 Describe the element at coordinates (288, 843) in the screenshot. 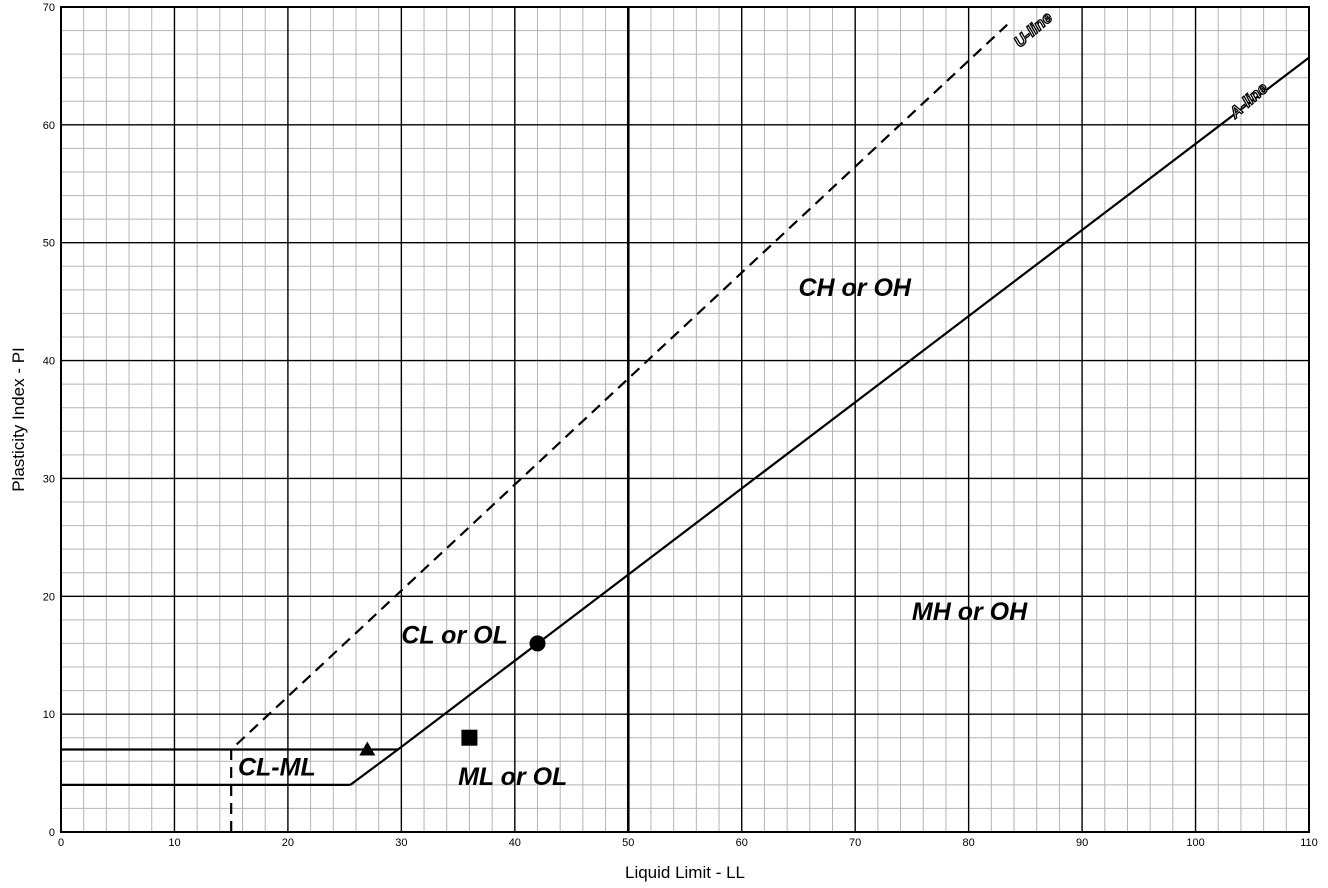

I see `x-tick-label: 20` at that location.